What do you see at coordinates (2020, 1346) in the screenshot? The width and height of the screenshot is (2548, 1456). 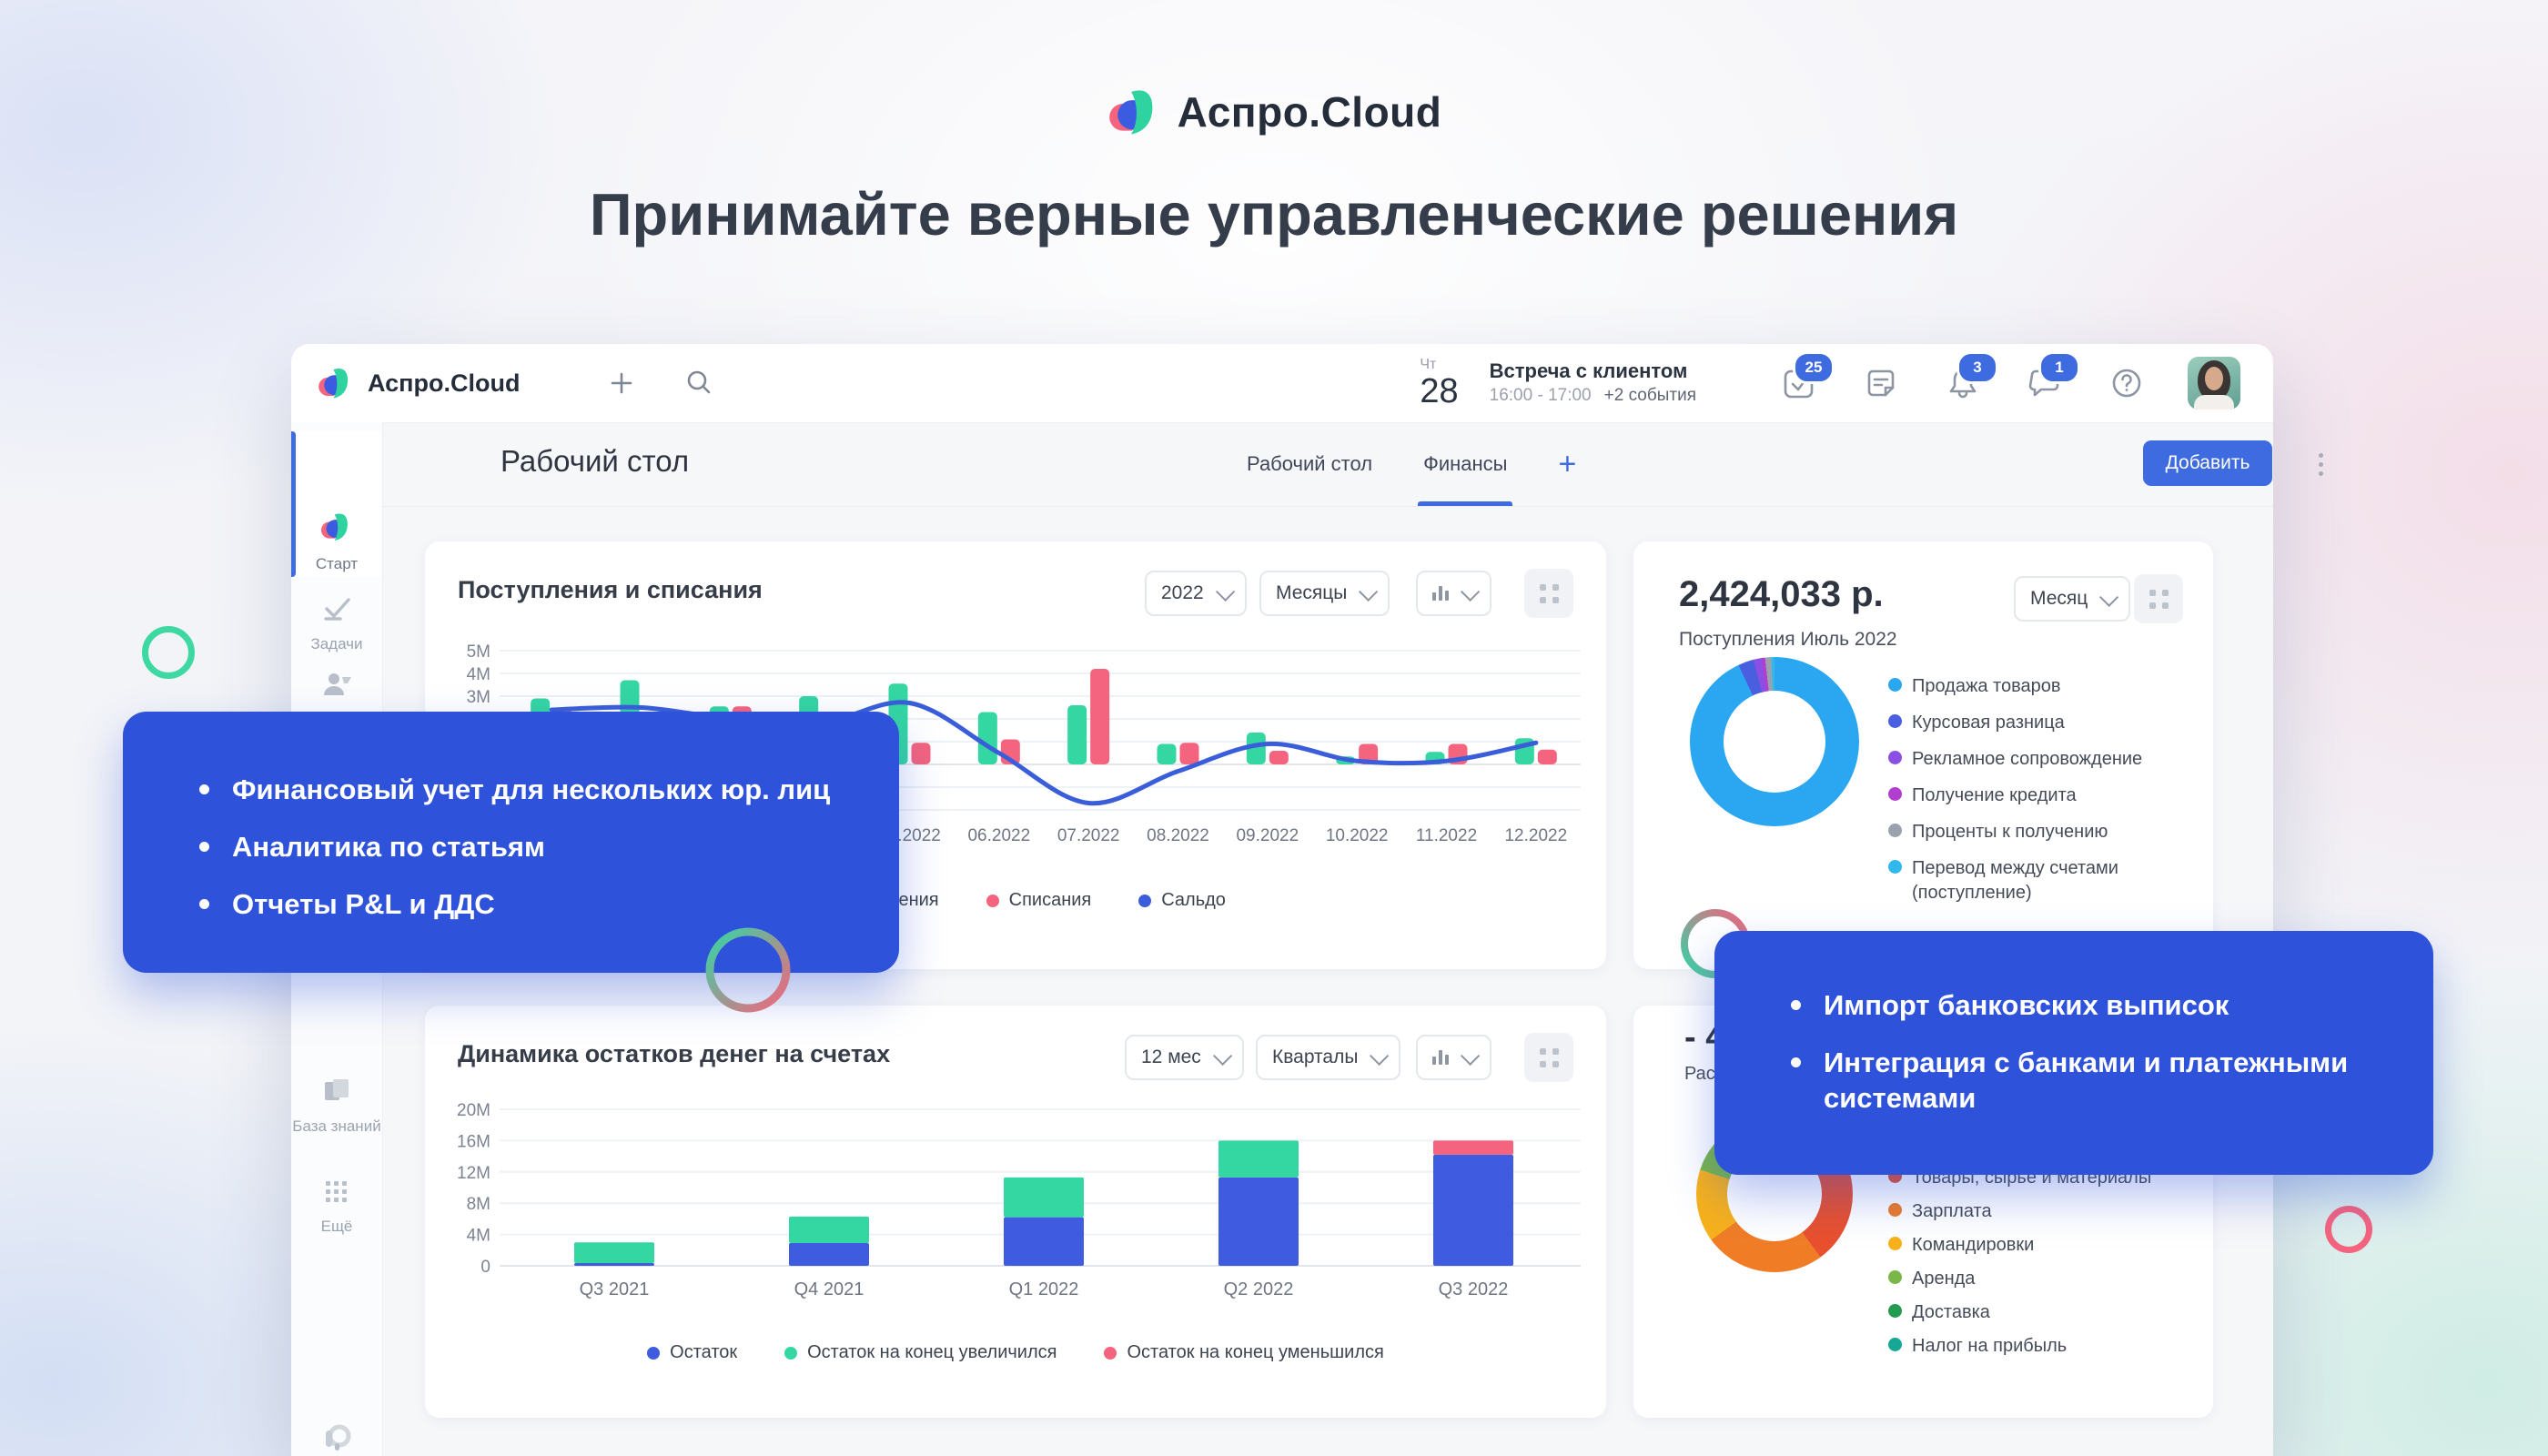 I see `legend-item: Налог на прибыль` at bounding box center [2020, 1346].